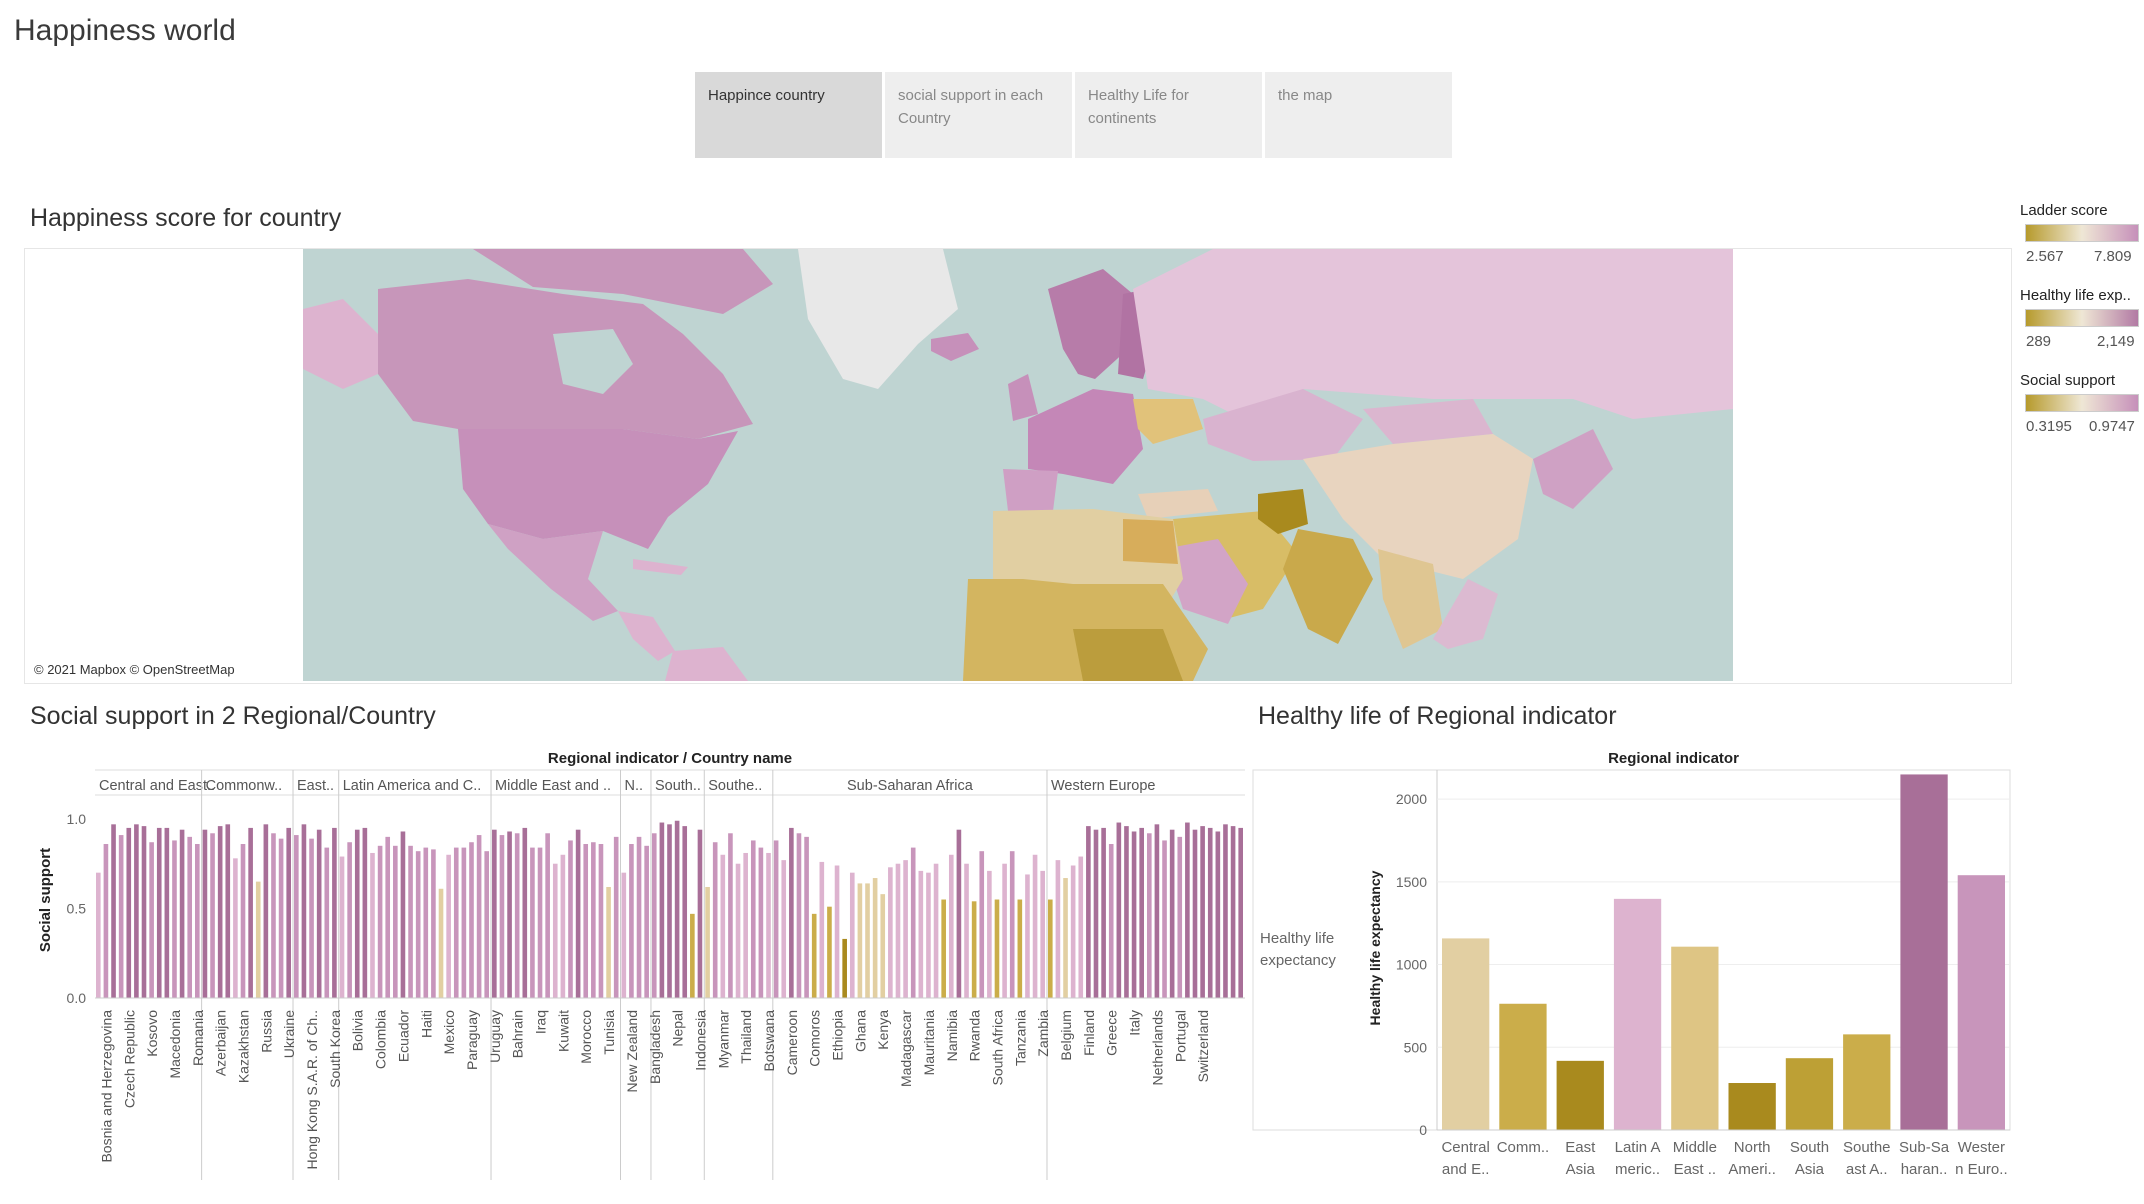 The width and height of the screenshot is (2144, 1204). Describe the element at coordinates (1023, 397) in the screenshot. I see `uk` at that location.